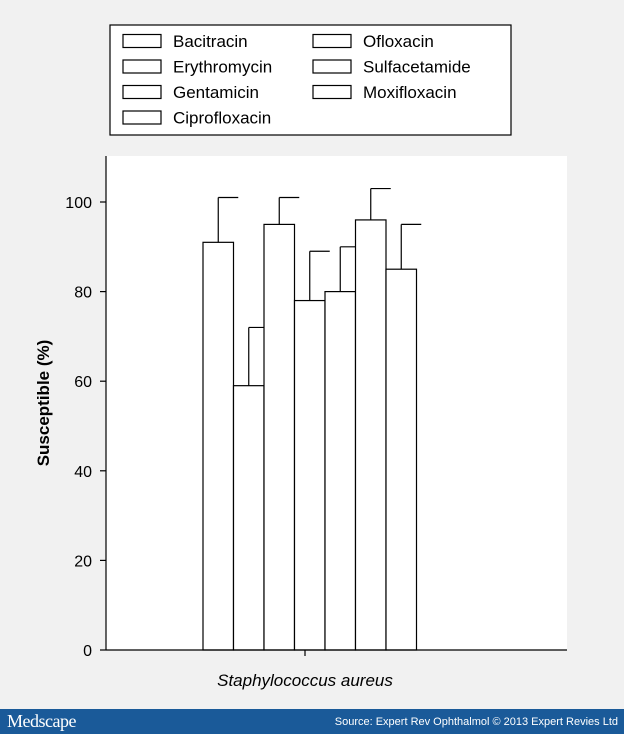 The width and height of the screenshot is (624, 734). I want to click on legend-label-ofloxacin: Ofloxacin, so click(398, 41).